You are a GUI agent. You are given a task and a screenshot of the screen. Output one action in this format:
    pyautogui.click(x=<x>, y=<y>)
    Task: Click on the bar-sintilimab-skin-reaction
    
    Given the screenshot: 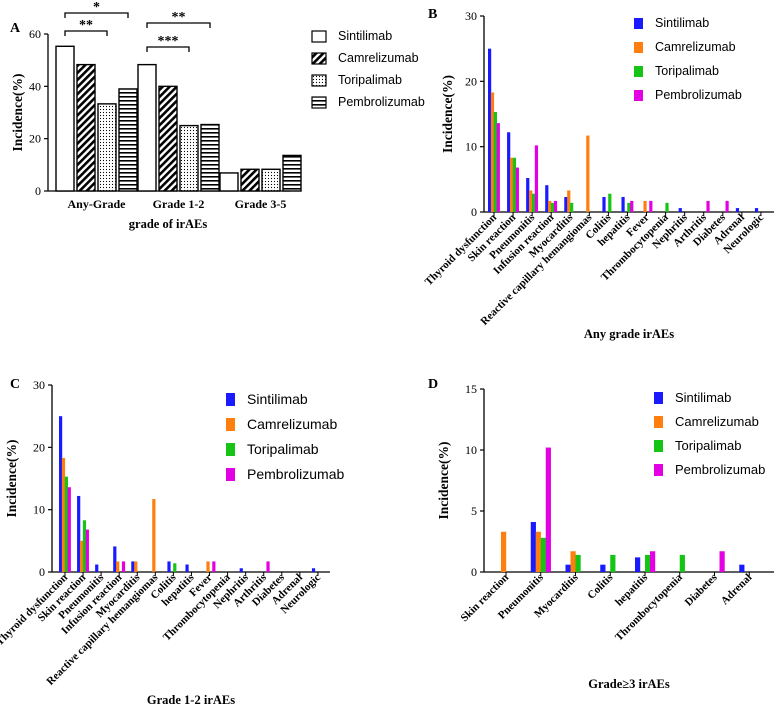 What is the action you would take?
    pyautogui.click(x=509, y=172)
    